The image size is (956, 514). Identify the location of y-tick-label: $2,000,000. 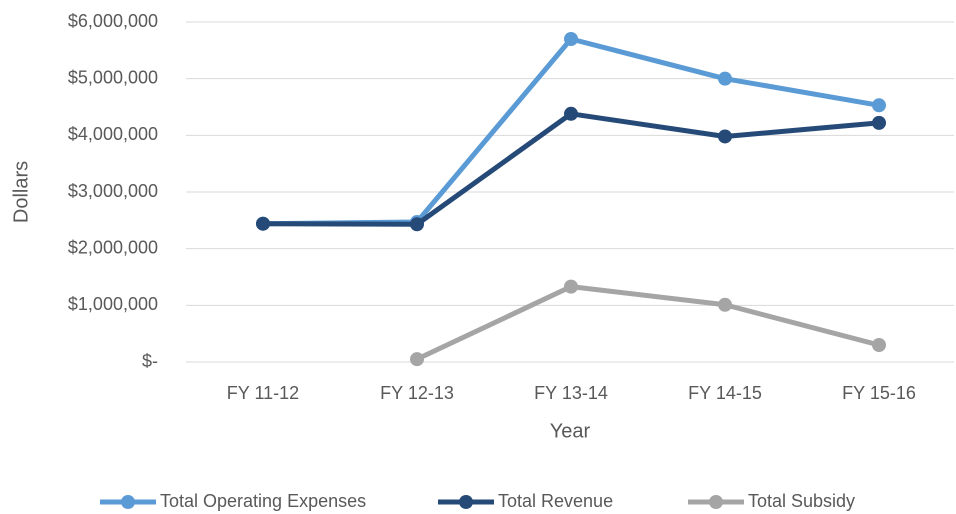
(113, 247).